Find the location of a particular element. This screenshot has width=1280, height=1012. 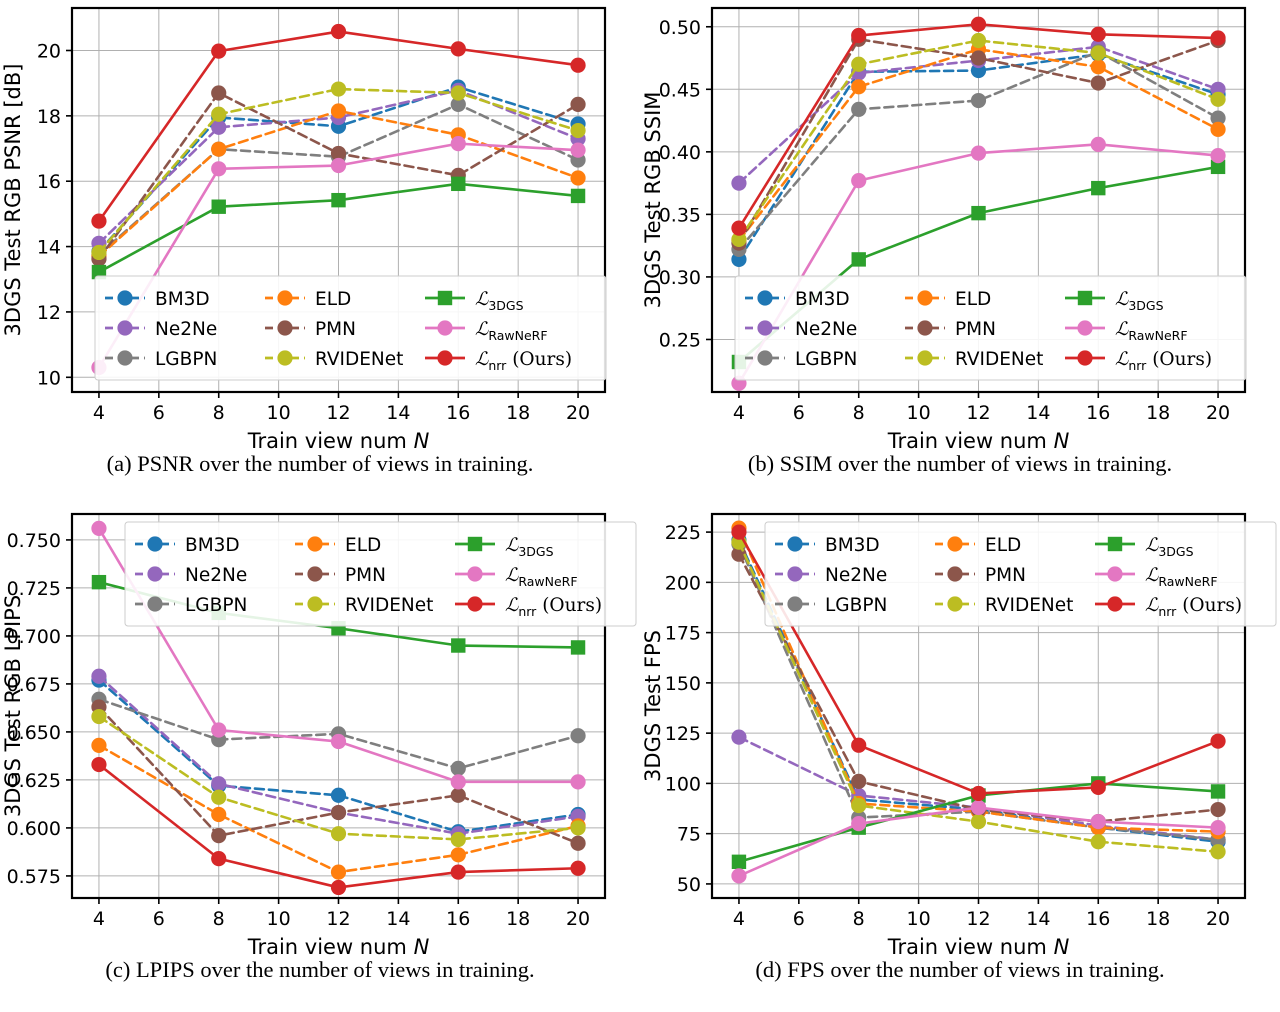

y-tick-label: 225 is located at coordinates (683, 533).